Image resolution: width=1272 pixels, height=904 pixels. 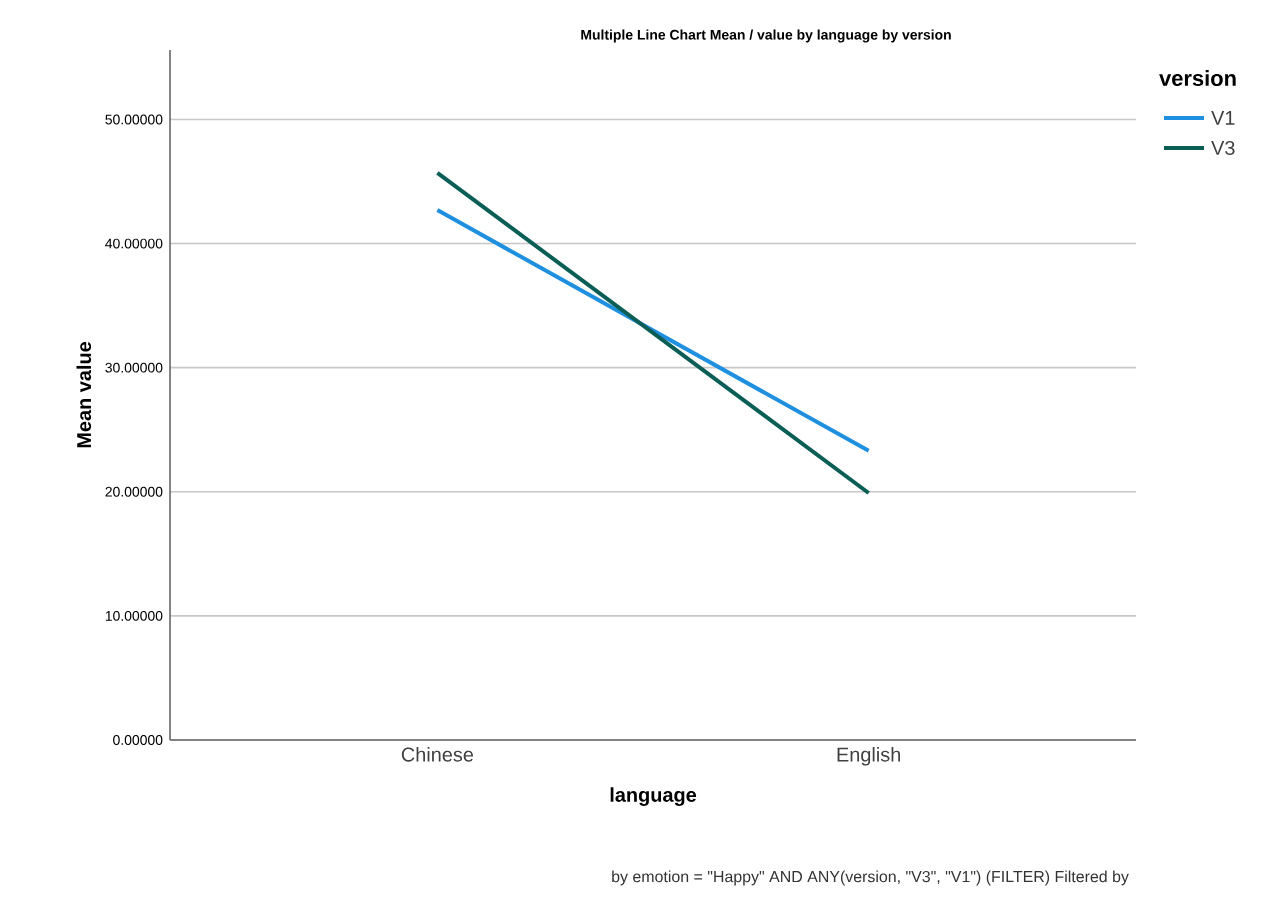 I want to click on x-axis-title: language, so click(x=653, y=796).